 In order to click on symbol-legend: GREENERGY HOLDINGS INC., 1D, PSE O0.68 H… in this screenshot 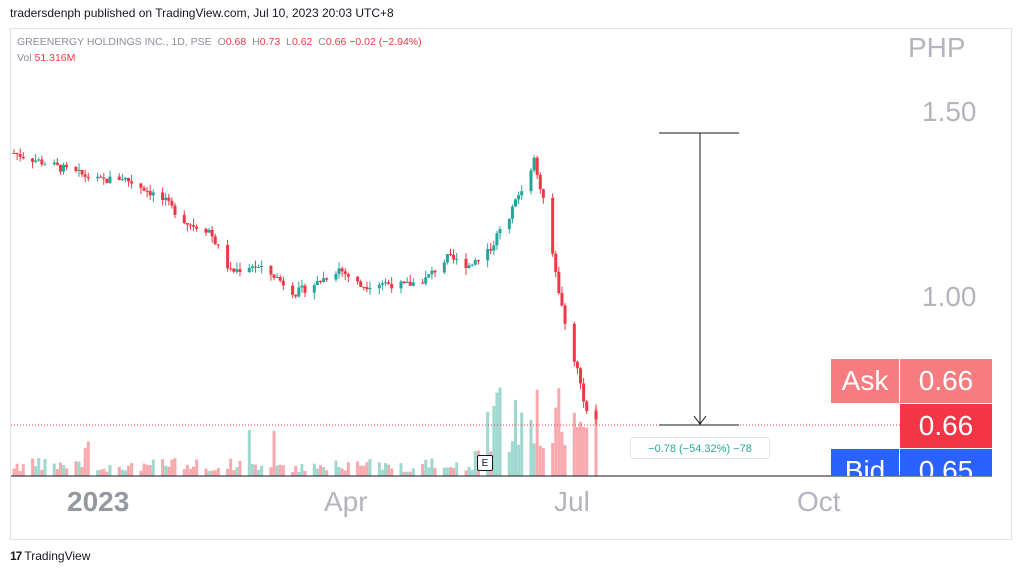, I will do `click(219, 42)`.